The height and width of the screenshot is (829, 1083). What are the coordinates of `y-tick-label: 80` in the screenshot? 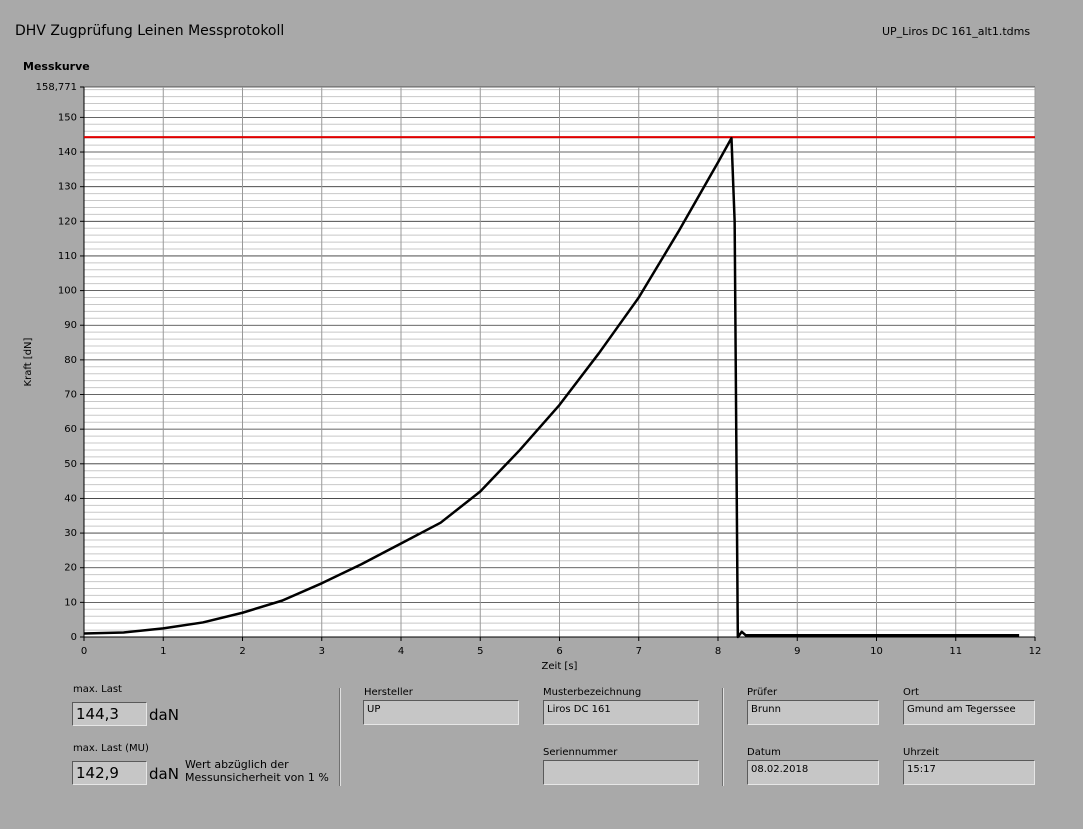 It's located at (70, 360).